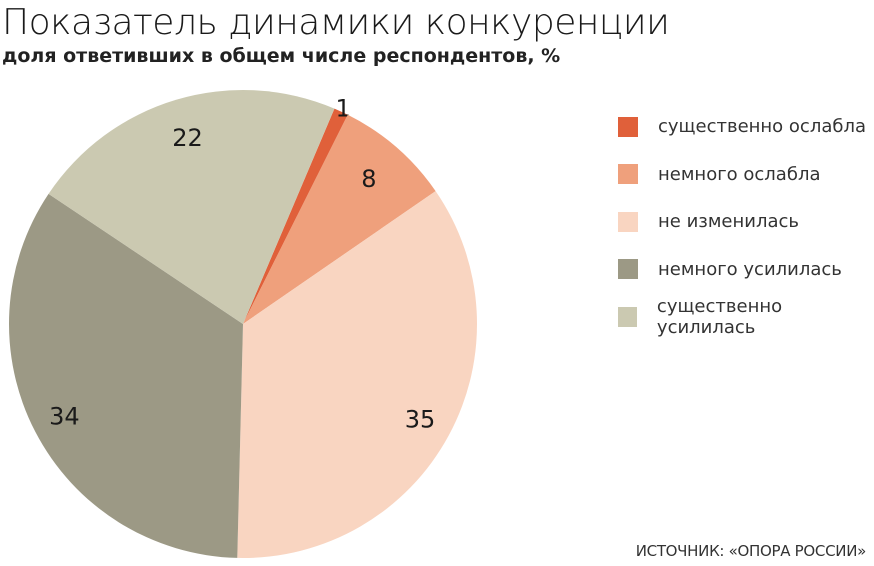 The width and height of the screenshot is (874, 566). What do you see at coordinates (762, 127) in the screenshot?
I see `legend-label: существенно ослабла` at bounding box center [762, 127].